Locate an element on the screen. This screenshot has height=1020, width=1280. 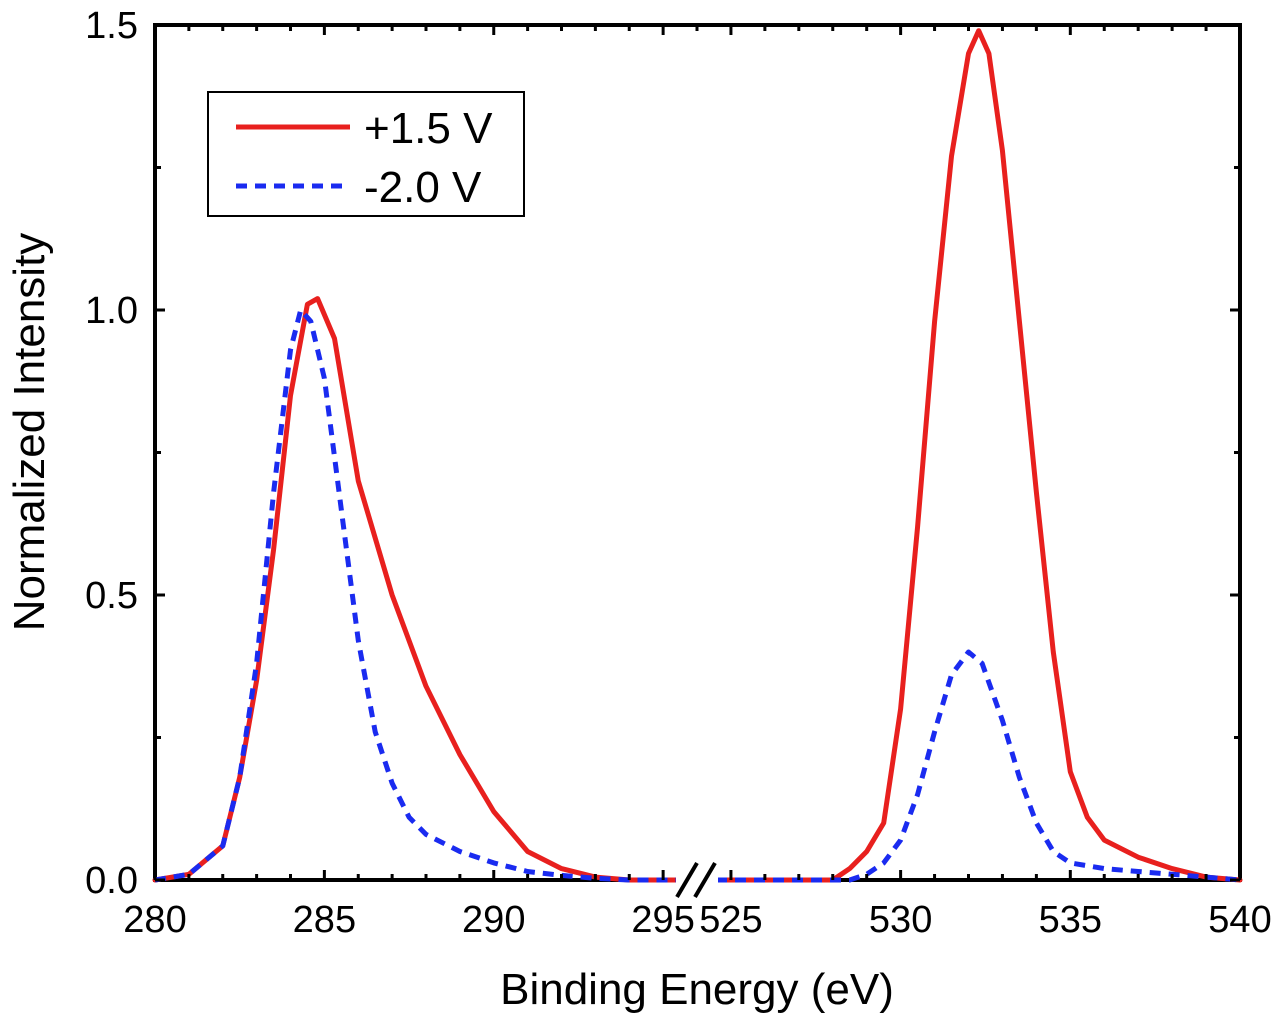
x-axis-title: Binding Energy (eV) is located at coordinates (697, 989).